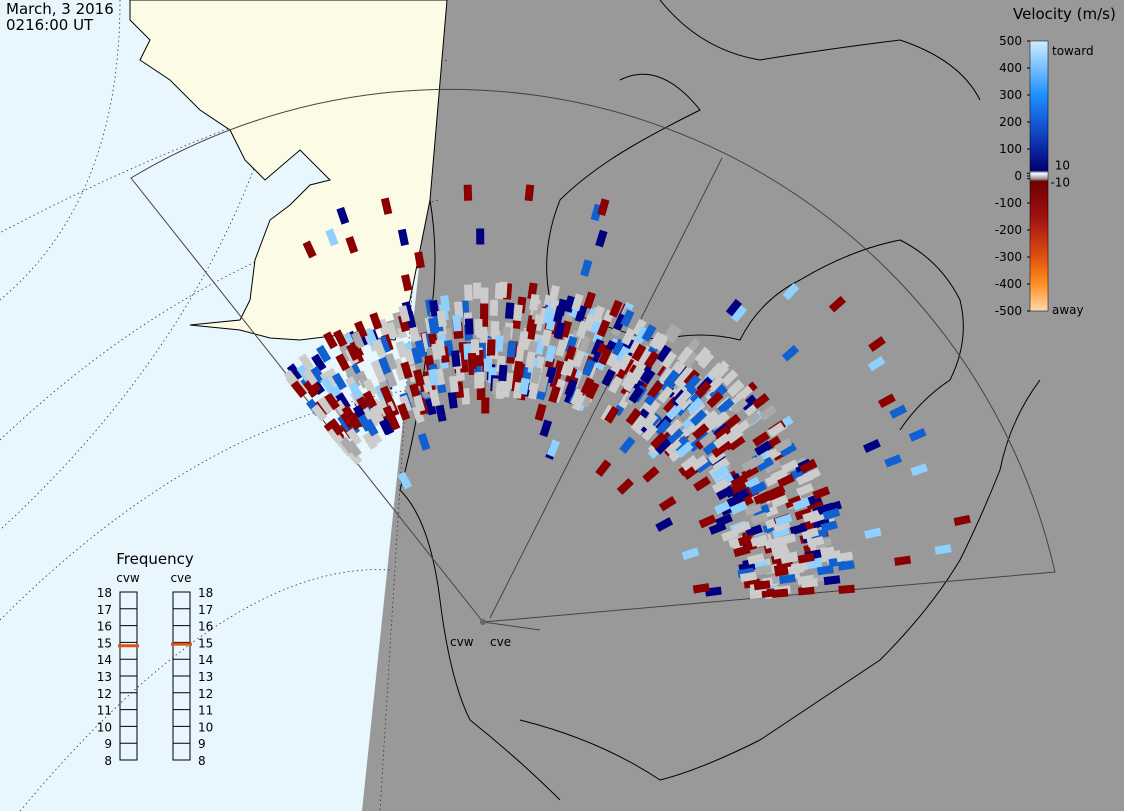  Describe the element at coordinates (128, 578) in the screenshot. I see `frequency-radar-name: cvw` at that location.